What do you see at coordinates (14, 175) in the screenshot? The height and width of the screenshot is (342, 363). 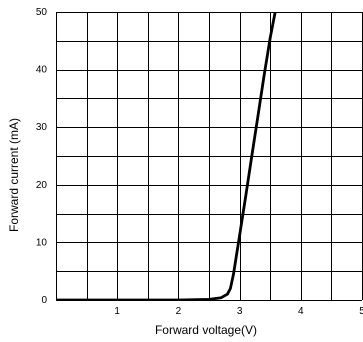 I see `y-axis-label: Forward current (mA)` at bounding box center [14, 175].